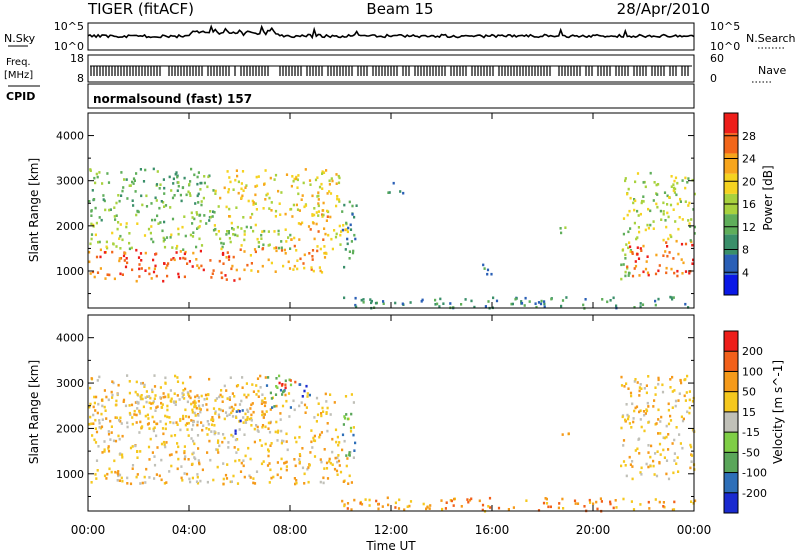  What do you see at coordinates (731, 123) in the screenshot?
I see `colorbar-segment` at bounding box center [731, 123].